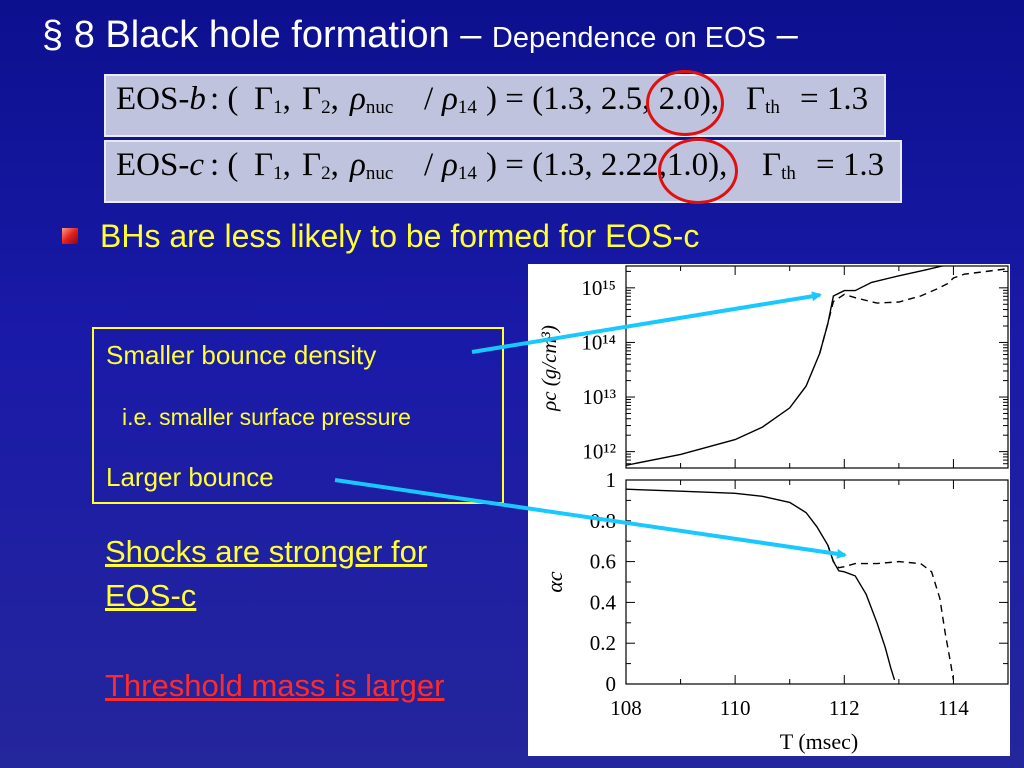 The image size is (1024, 768). I want to click on bottom-xlabel: T (msec), so click(819, 741).